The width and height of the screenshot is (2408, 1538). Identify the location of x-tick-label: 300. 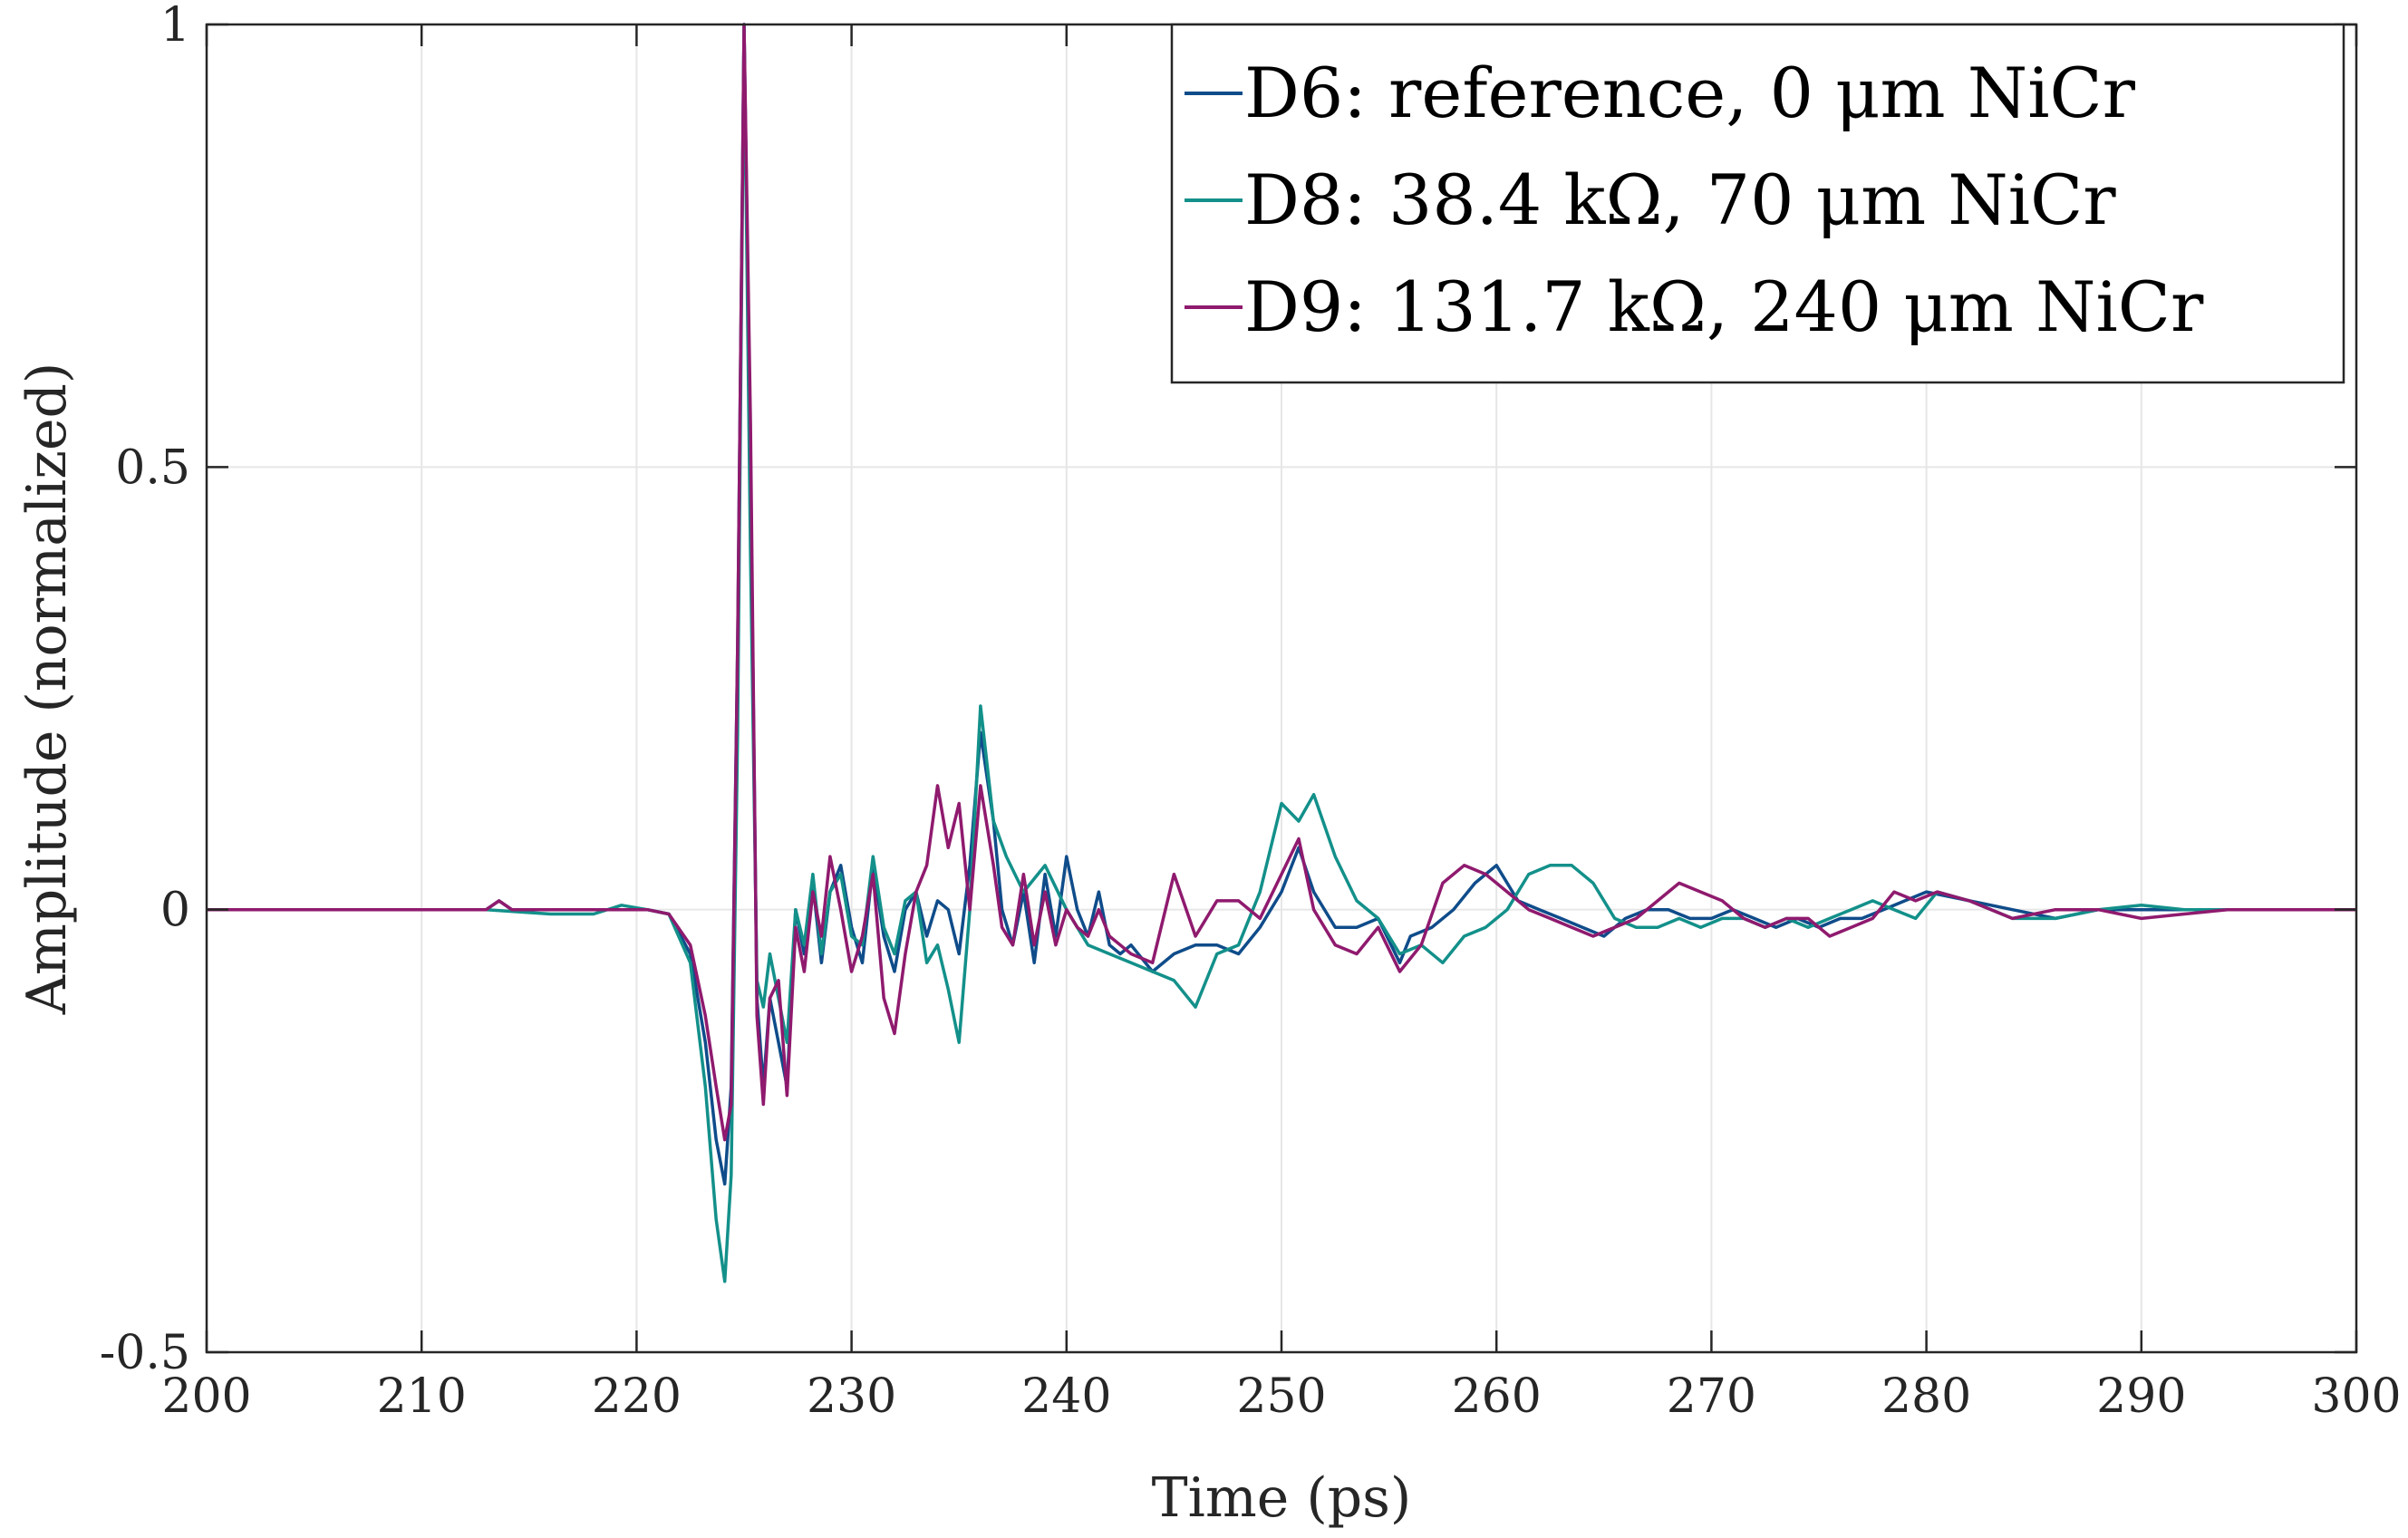
(2356, 1396).